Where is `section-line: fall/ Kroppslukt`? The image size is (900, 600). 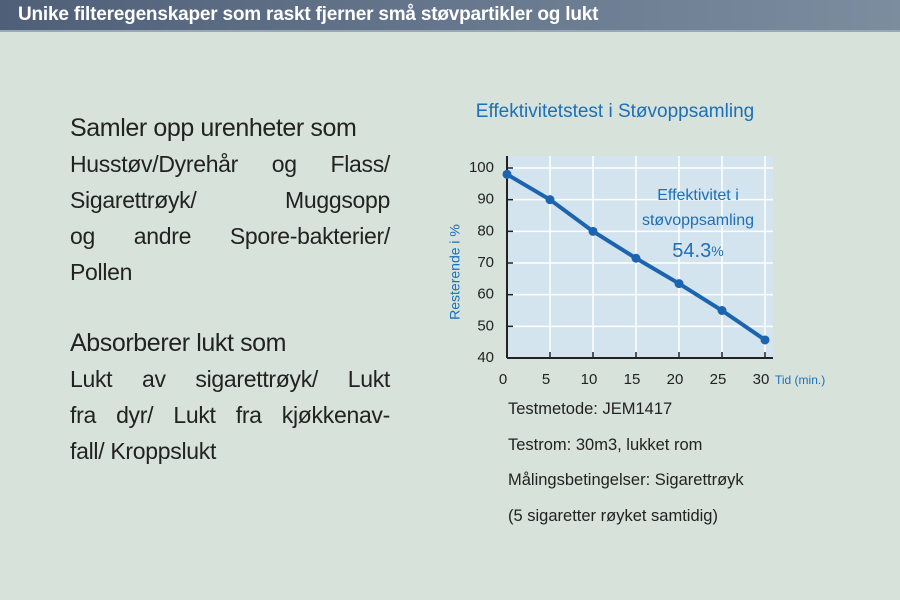 section-line: fall/ Kroppslukt is located at coordinates (143, 451).